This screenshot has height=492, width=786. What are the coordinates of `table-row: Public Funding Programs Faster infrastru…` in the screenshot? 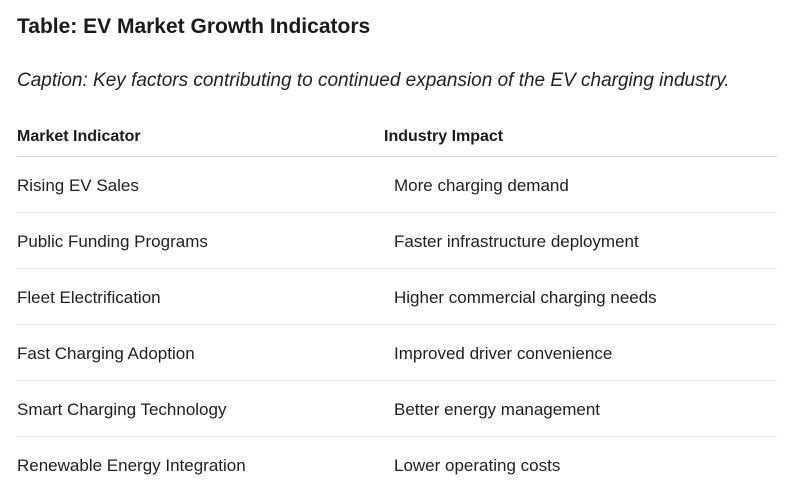 It's located at (397, 241).